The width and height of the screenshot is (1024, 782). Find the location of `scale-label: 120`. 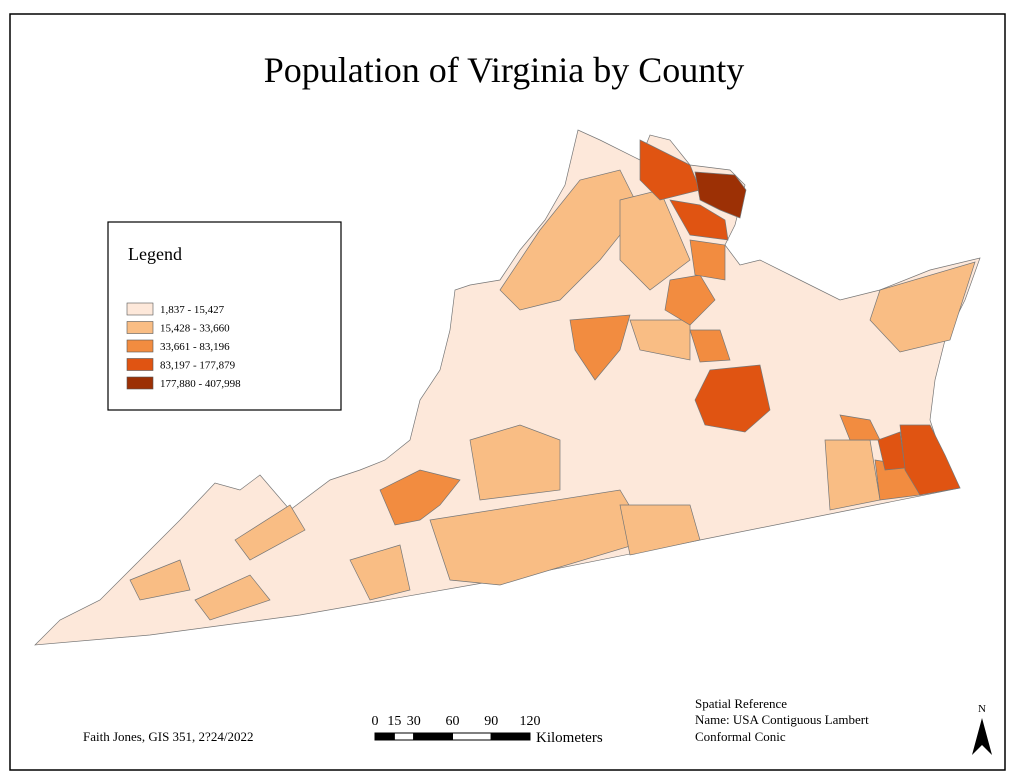

scale-label: 120 is located at coordinates (530, 721).